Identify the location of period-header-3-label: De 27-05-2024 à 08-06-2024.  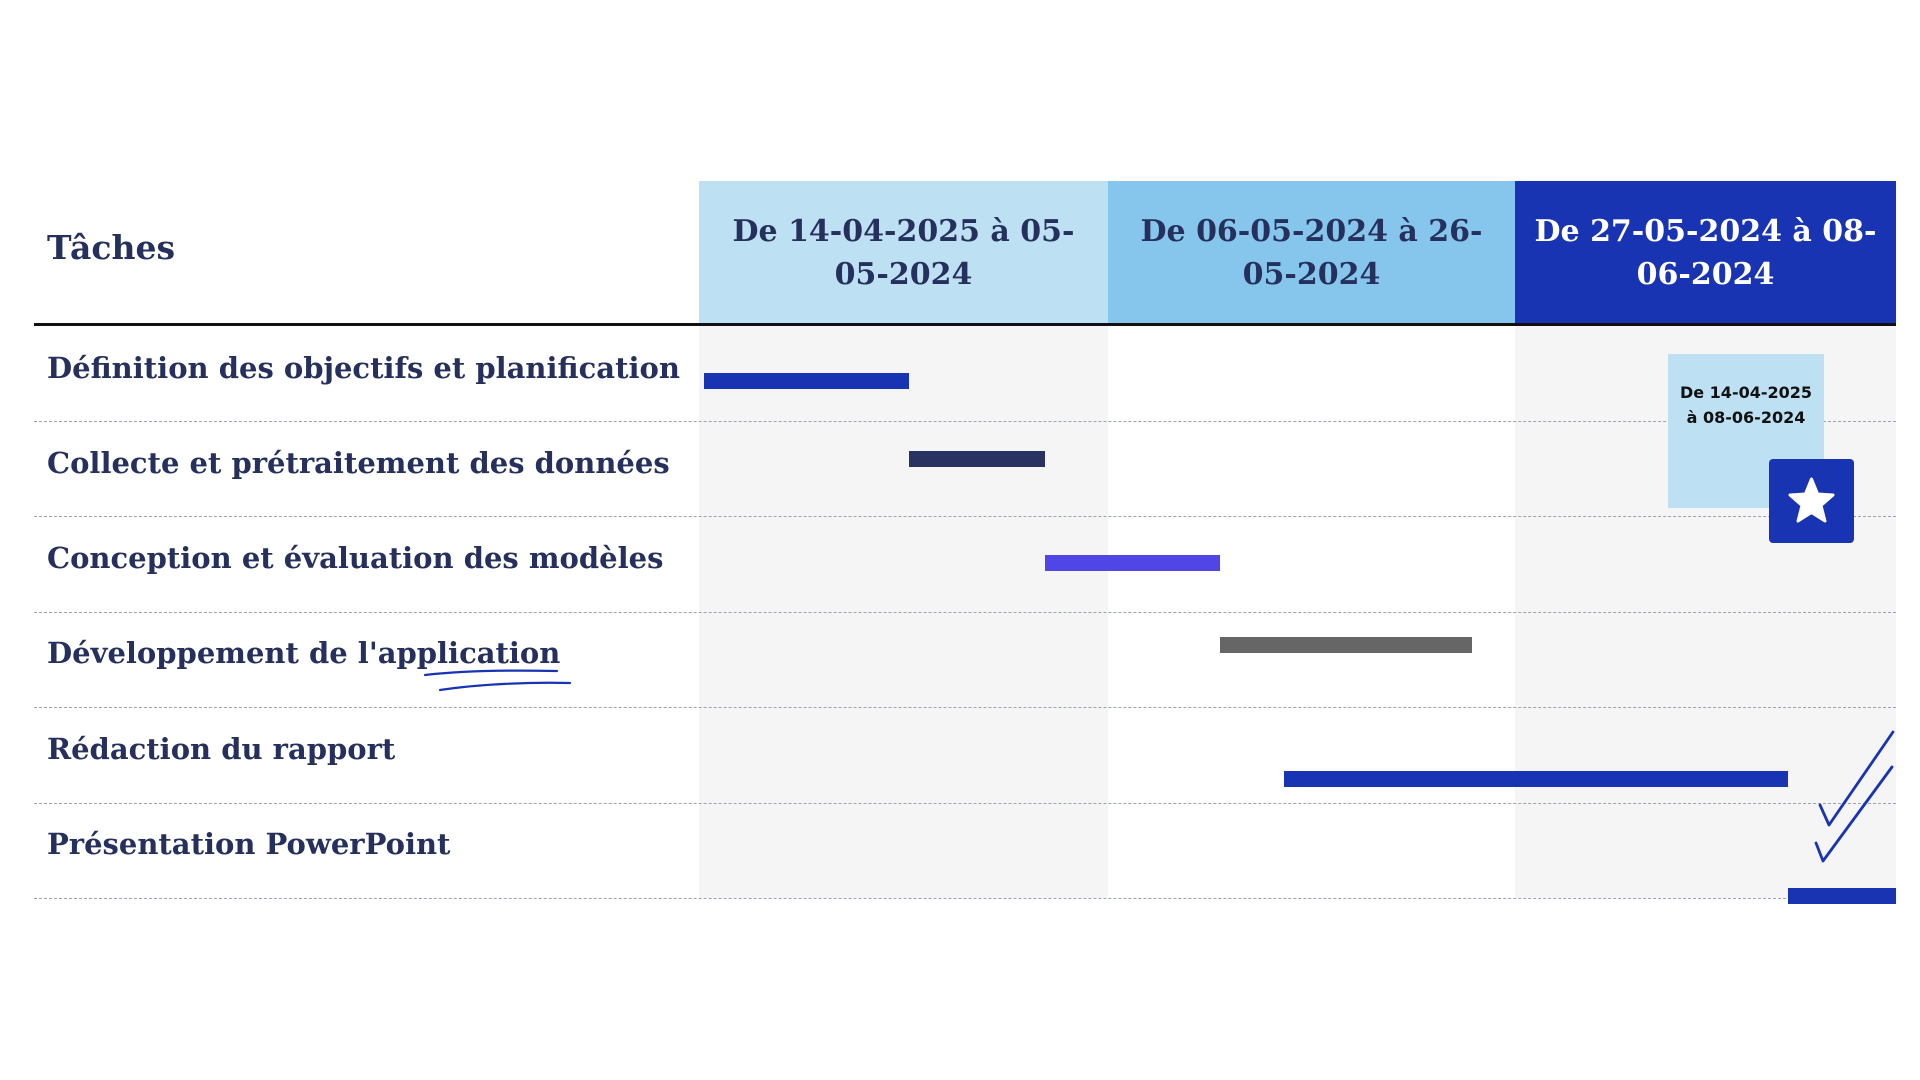
(1705, 253).